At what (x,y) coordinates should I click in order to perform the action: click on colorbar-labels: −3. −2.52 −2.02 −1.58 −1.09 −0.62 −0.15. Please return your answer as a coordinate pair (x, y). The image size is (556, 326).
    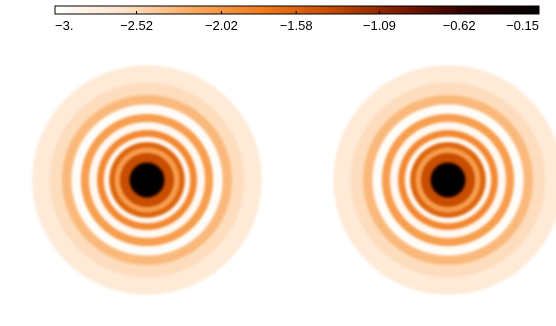
    Looking at the image, I should click on (297, 25).